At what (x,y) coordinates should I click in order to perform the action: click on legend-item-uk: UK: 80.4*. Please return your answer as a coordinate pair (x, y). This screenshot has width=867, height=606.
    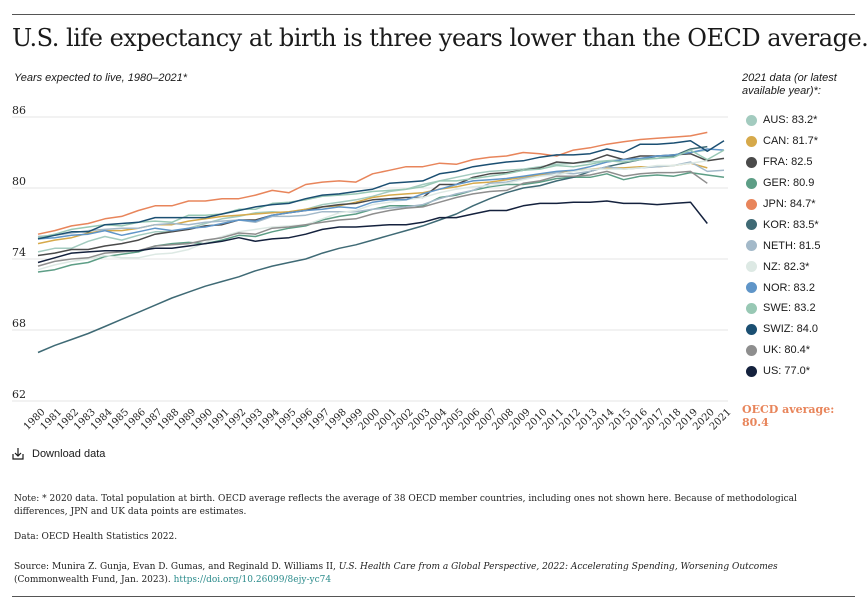
    Looking at the image, I should click on (783, 350).